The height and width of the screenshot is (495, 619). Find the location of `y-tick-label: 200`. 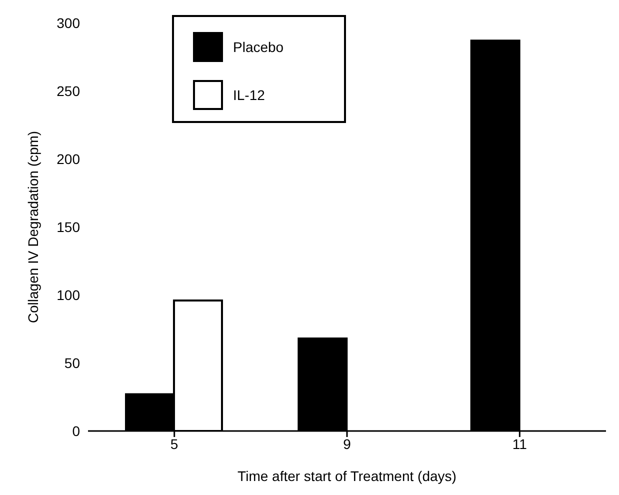

y-tick-label: 200 is located at coordinates (68, 158).